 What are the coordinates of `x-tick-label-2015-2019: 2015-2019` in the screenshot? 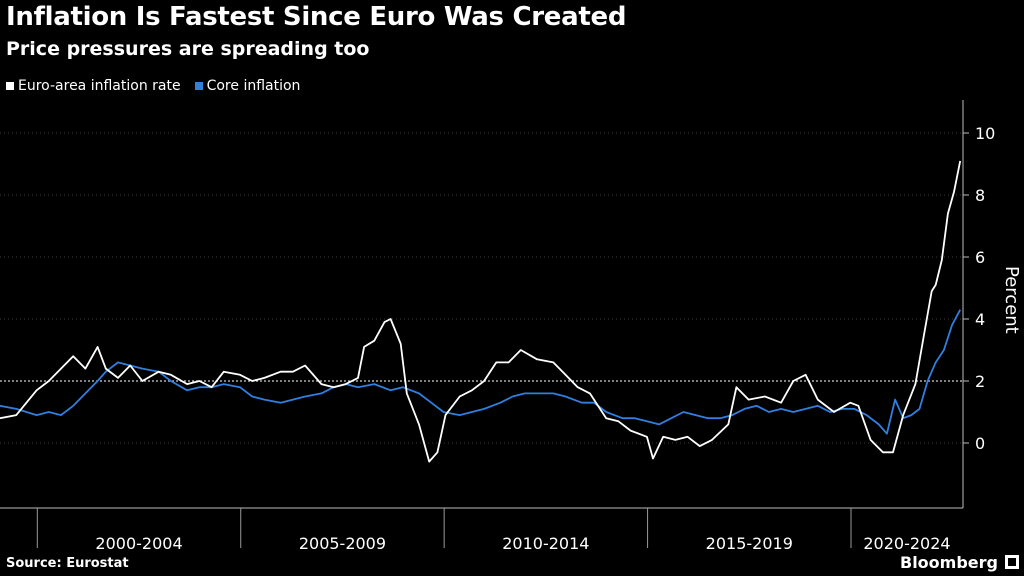 It's located at (749, 543).